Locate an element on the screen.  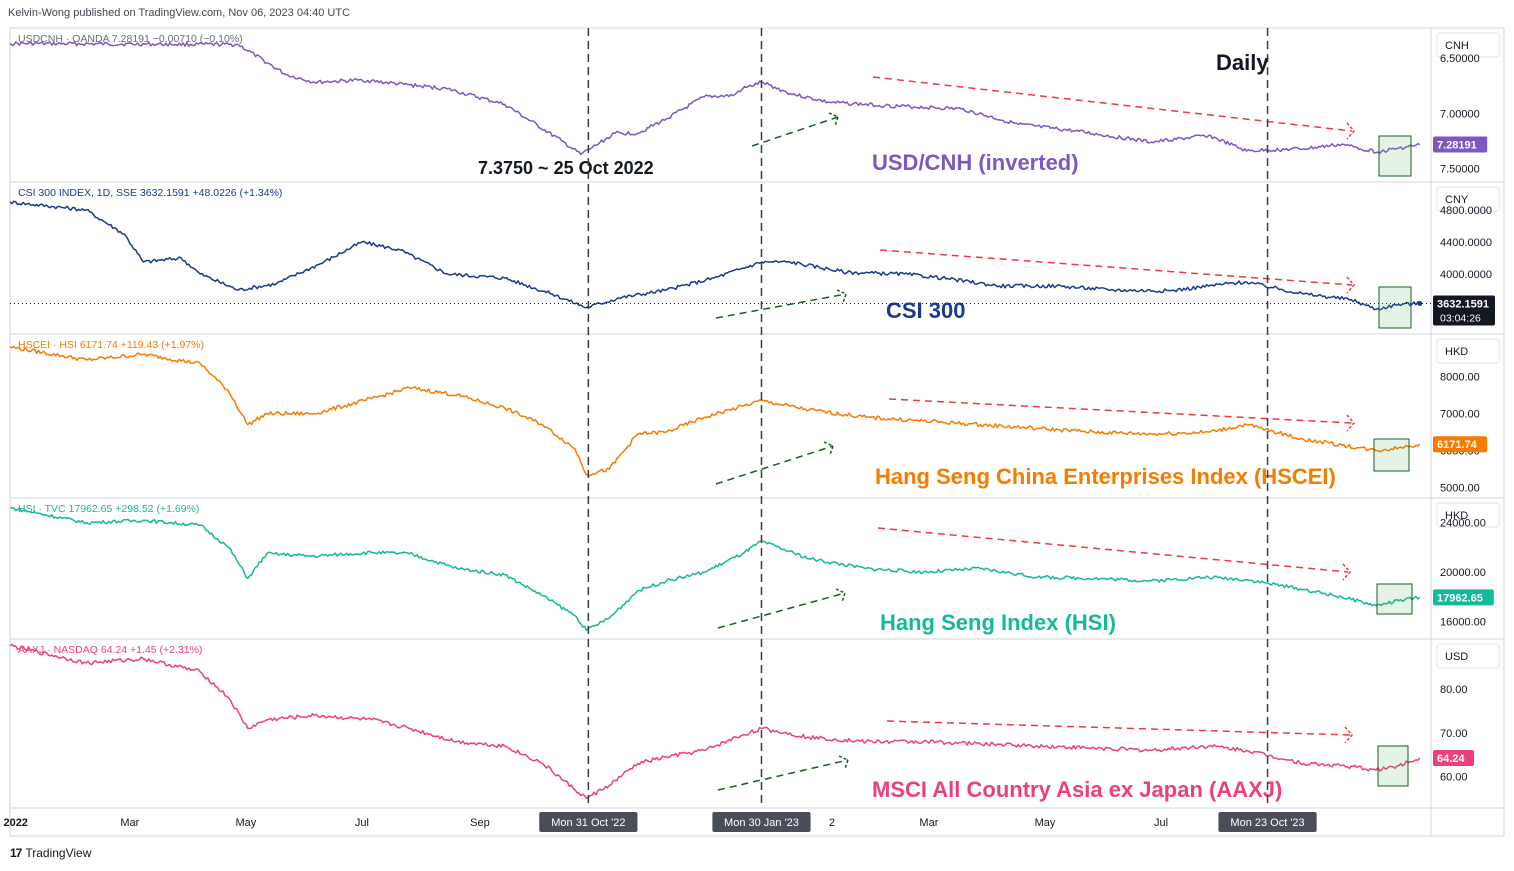
pane-legend: HSI · TVC 17962.65 +298.52 (+1.69%) is located at coordinates (108, 509).